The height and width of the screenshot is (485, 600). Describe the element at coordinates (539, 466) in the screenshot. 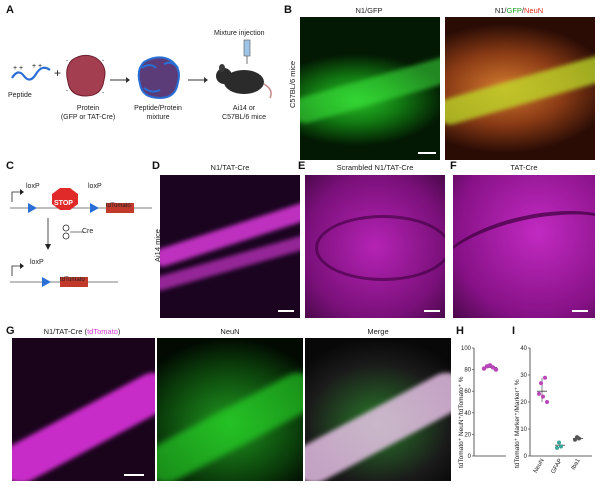

I see `x-tick-label: NeuN` at that location.